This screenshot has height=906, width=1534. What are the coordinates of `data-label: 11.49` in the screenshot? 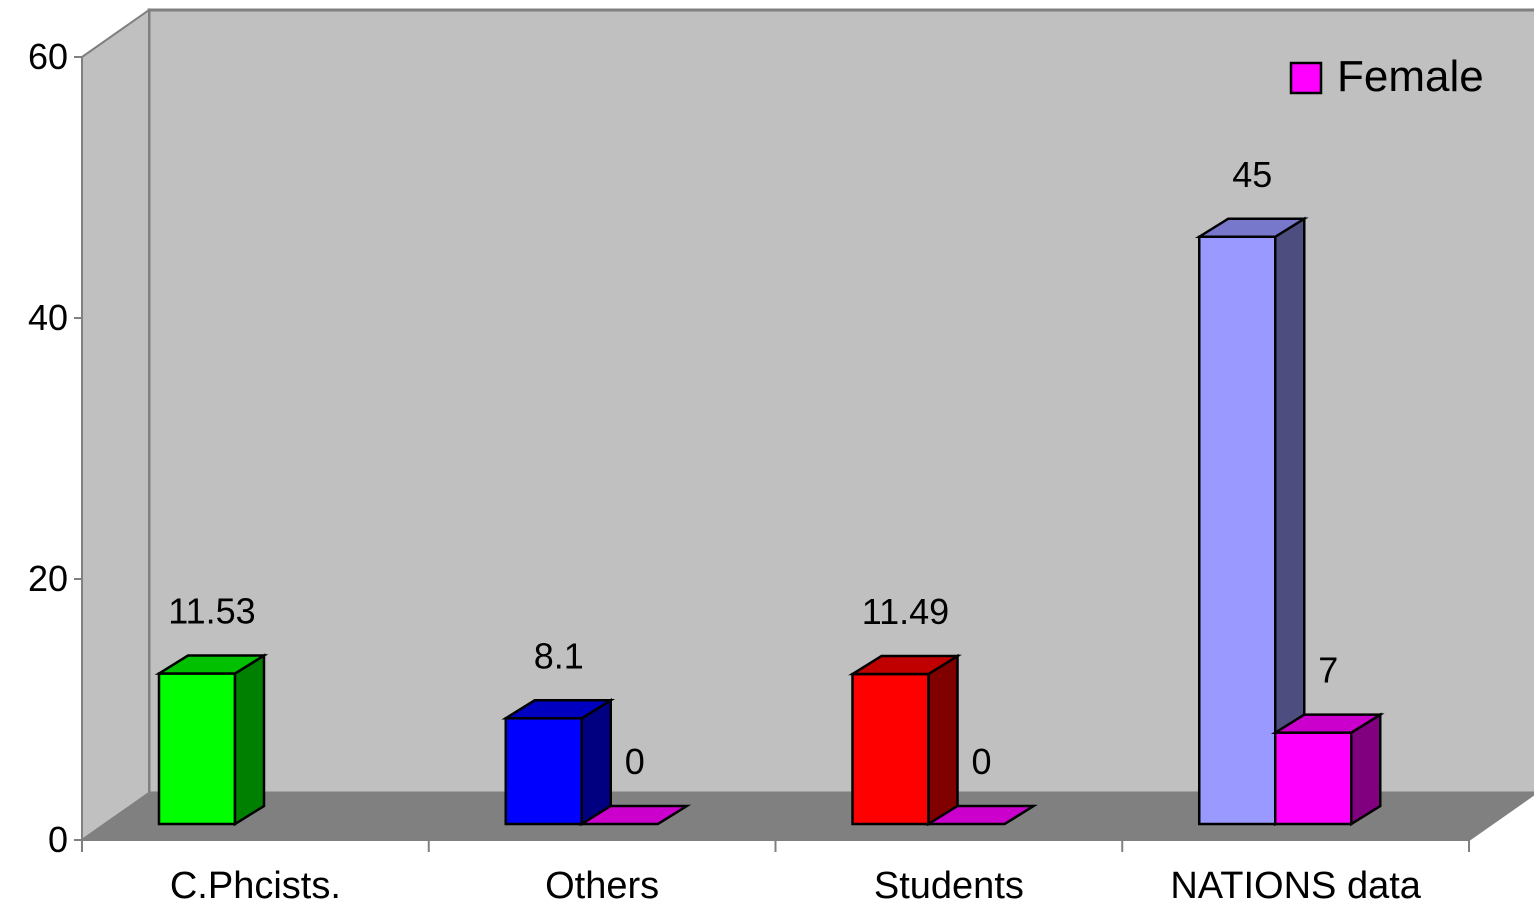 It's located at (905, 611).